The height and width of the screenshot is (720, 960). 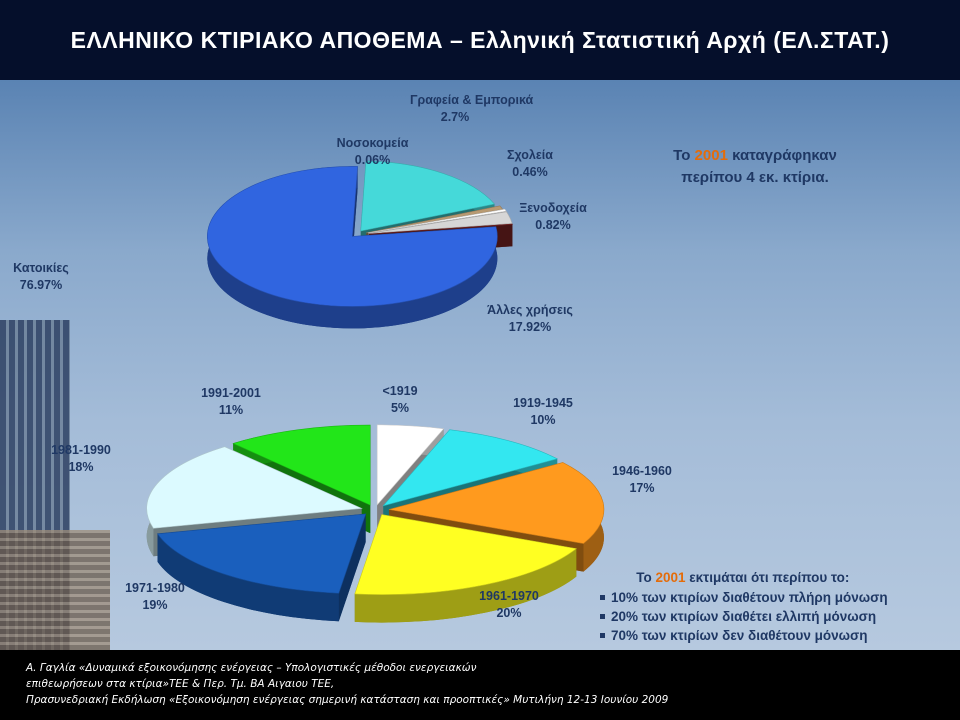 What do you see at coordinates (743, 635) in the screenshot?
I see `bullet-item: 70% των κτιρίων δεν διαθέτουν μόνωση` at bounding box center [743, 635].